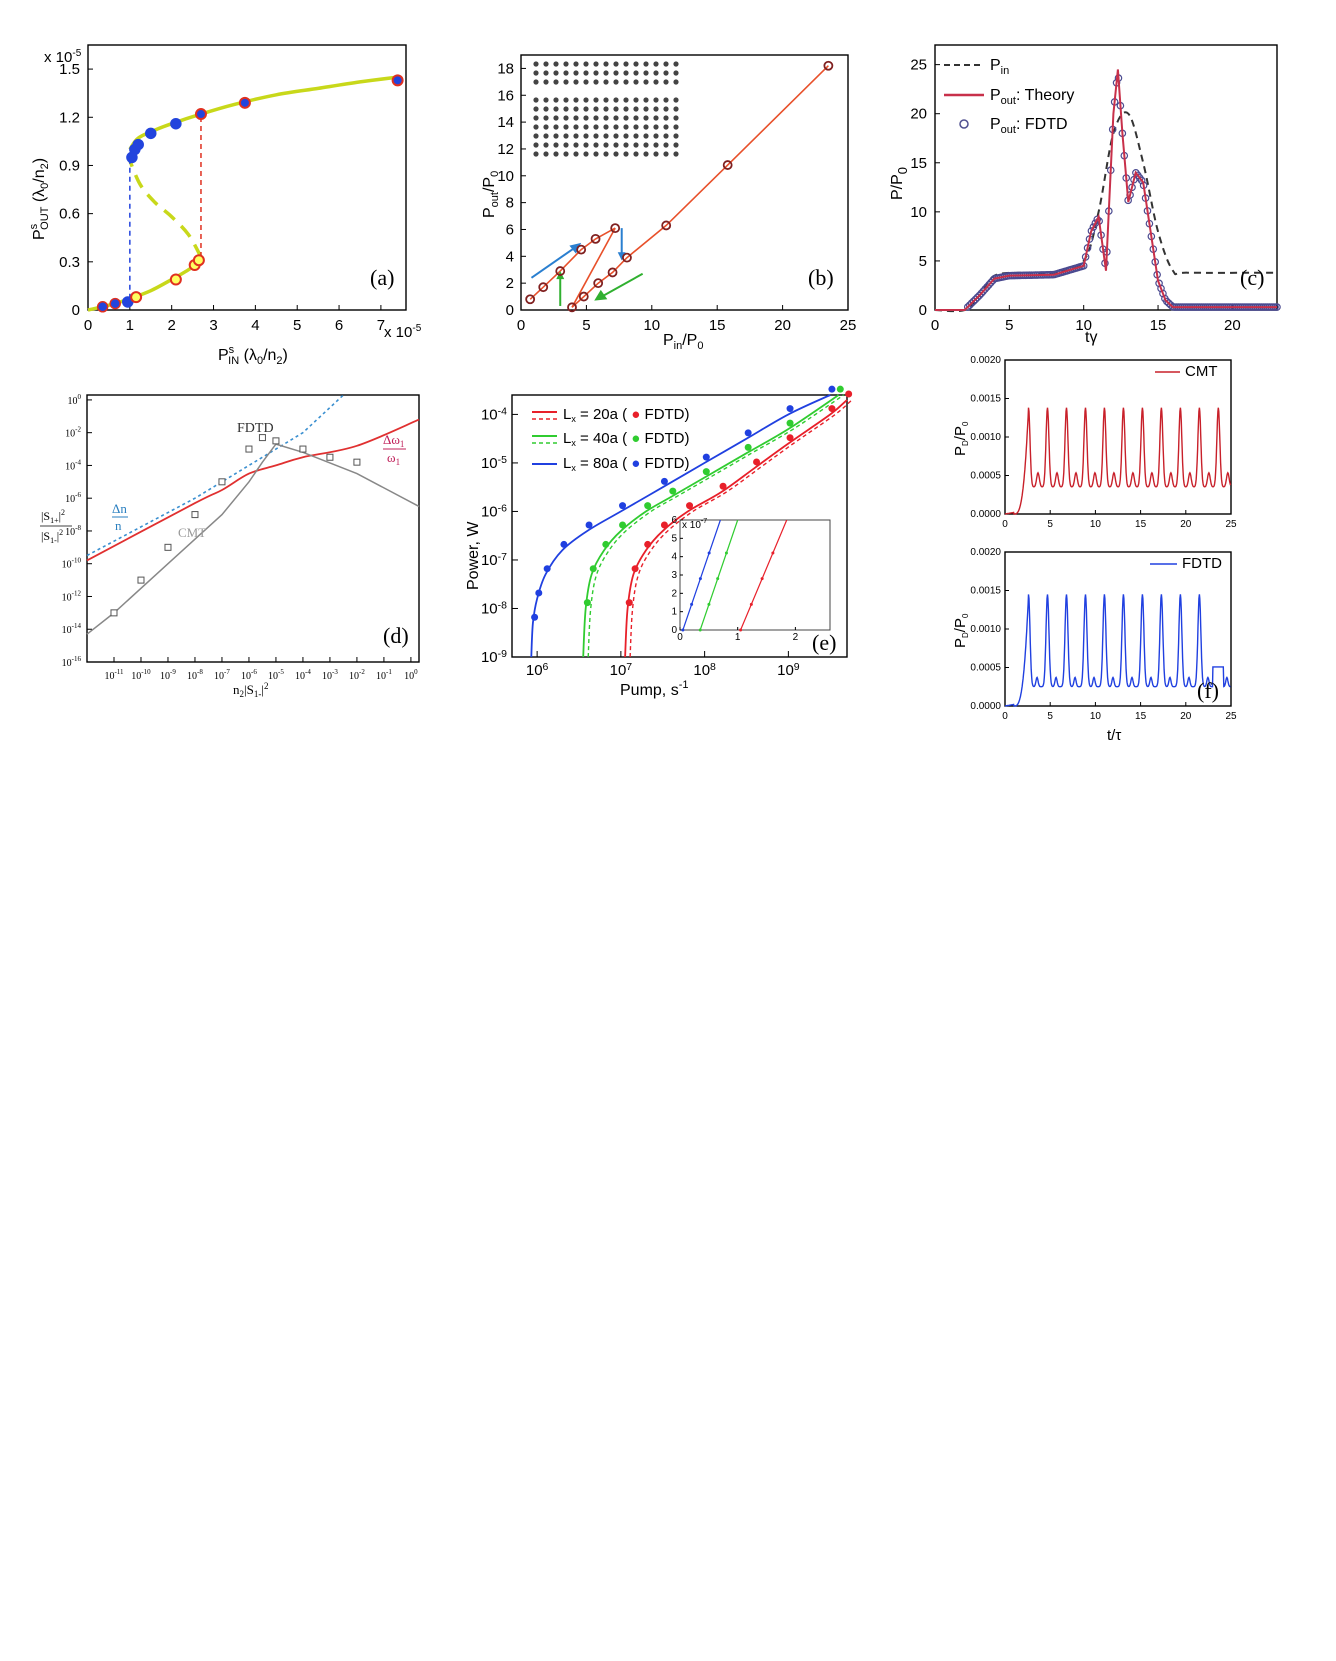 This screenshot has width=1336, height=1661. Describe the element at coordinates (255, 428) in the screenshot. I see `annotation-fdtd: FDTD` at that location.